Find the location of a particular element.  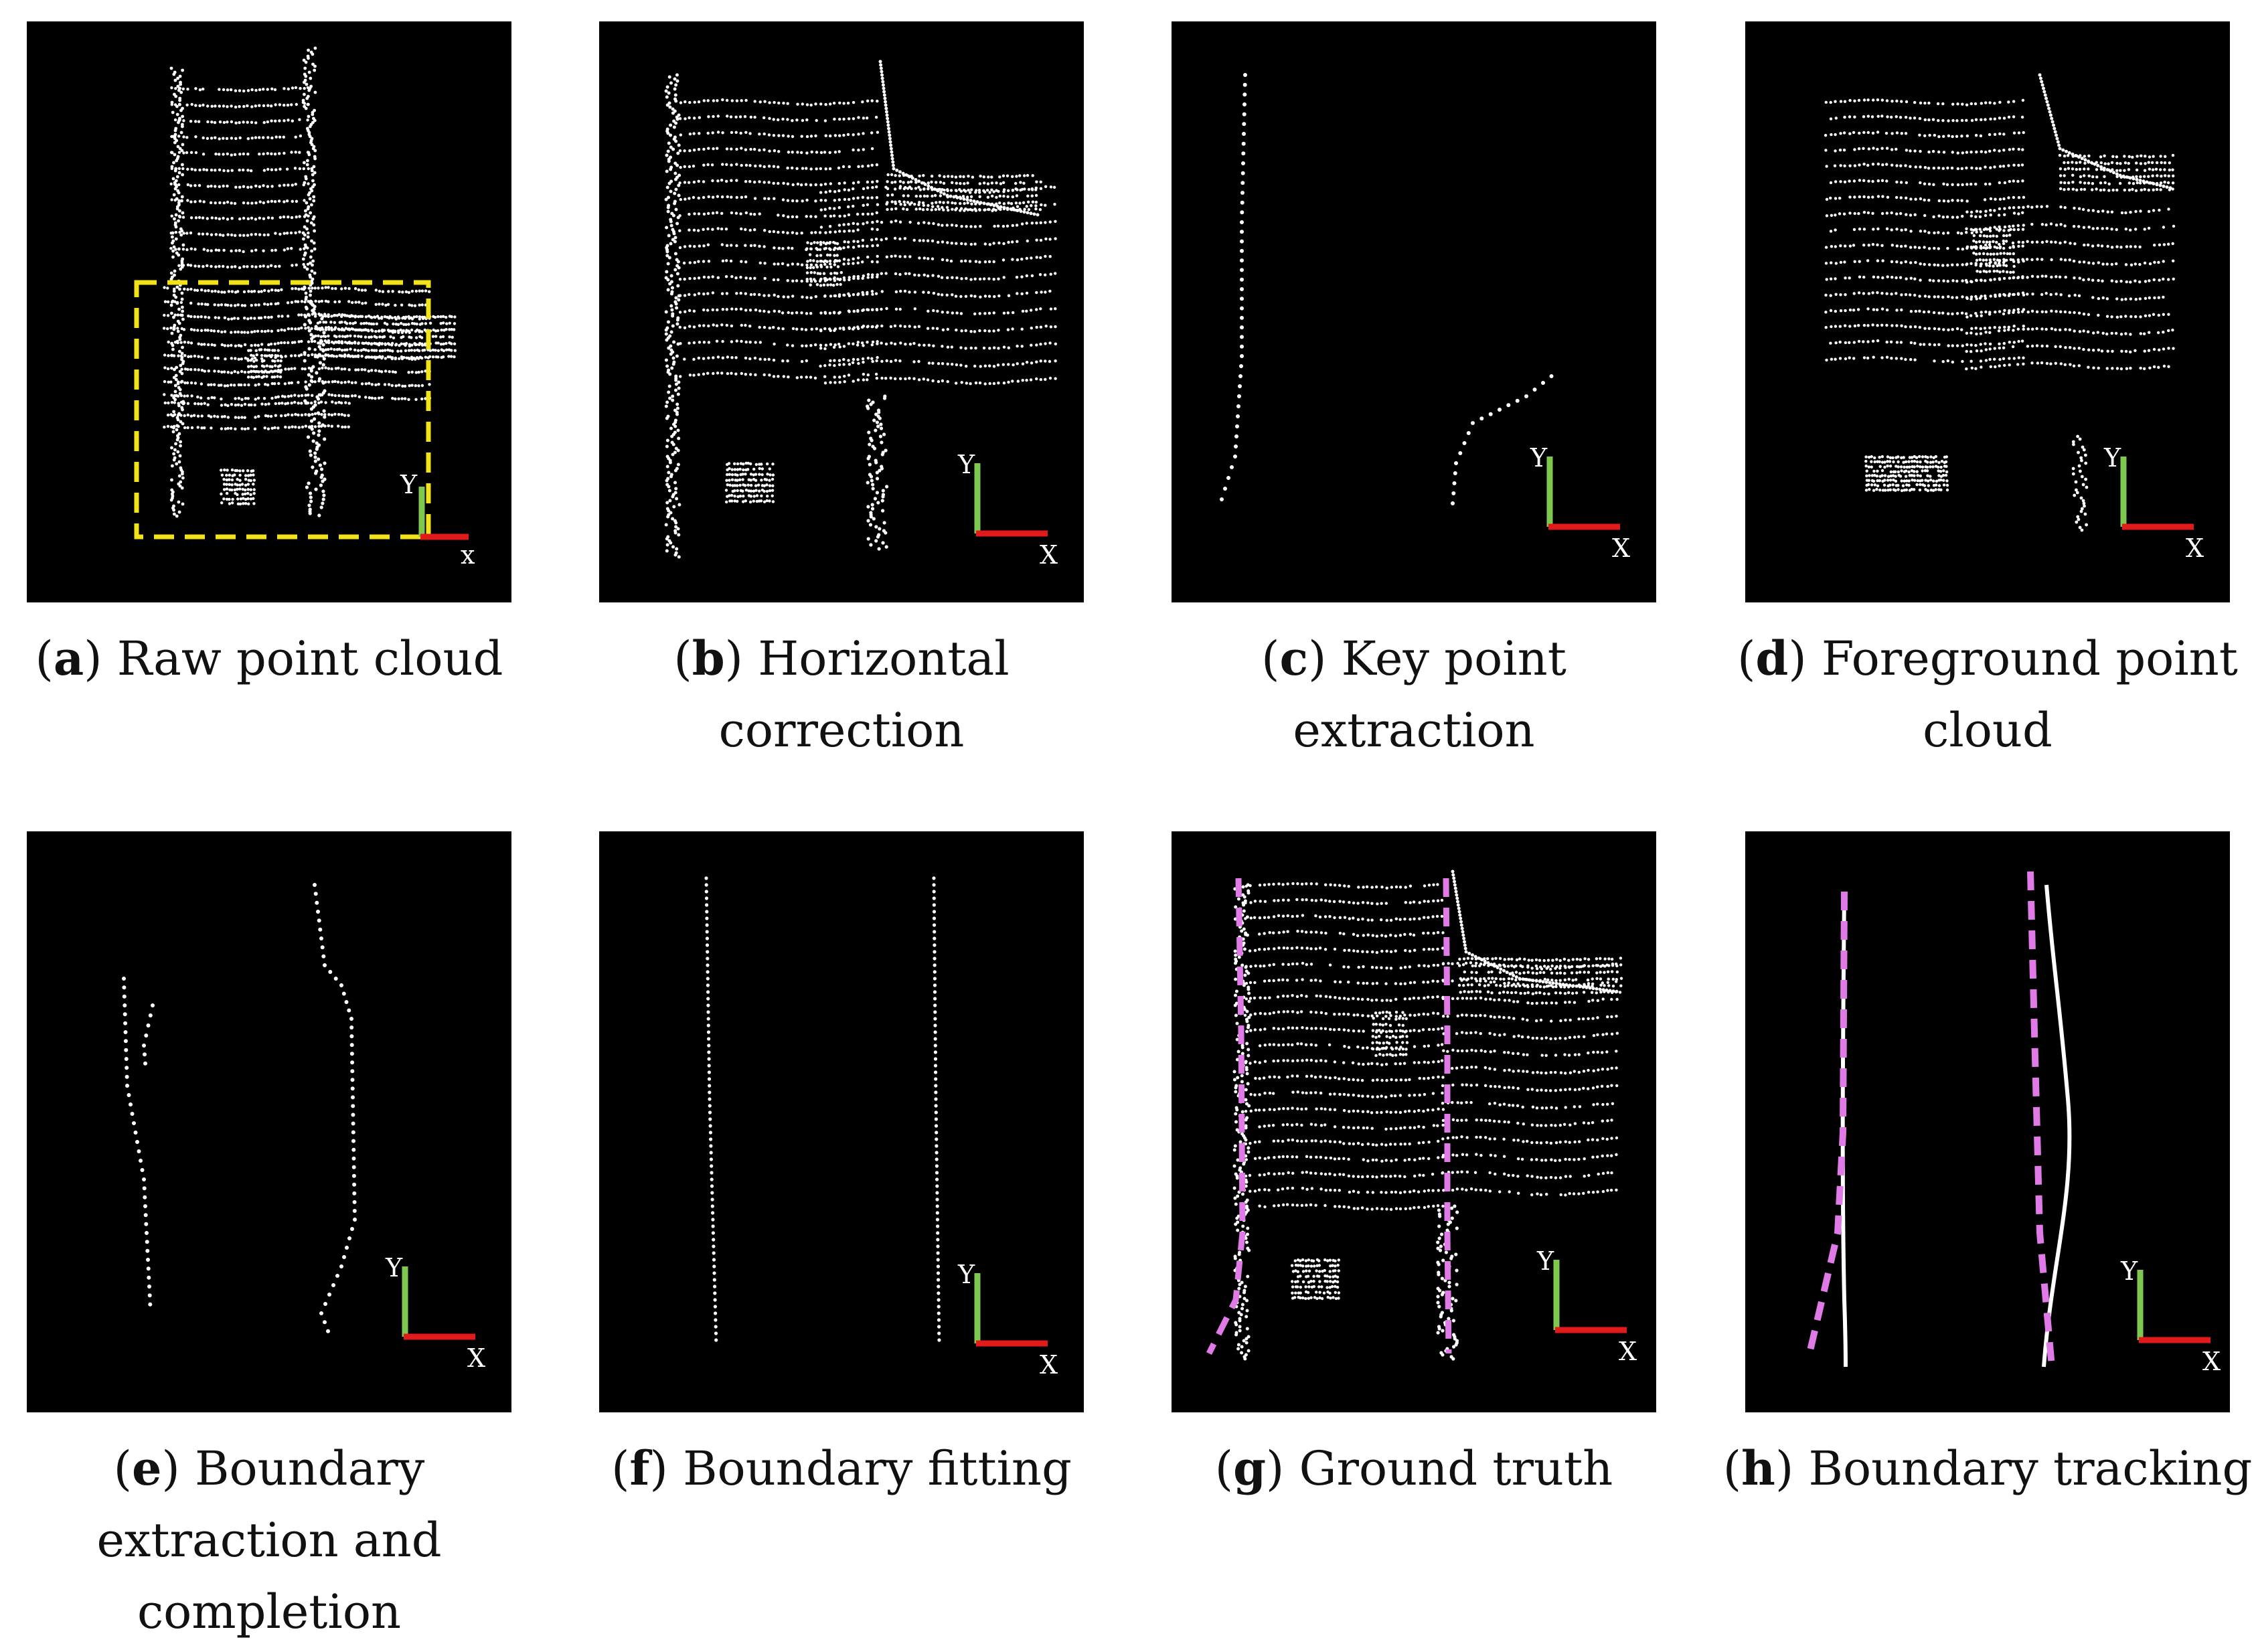

boundary-fitting-image: Y X is located at coordinates (881, 1128).